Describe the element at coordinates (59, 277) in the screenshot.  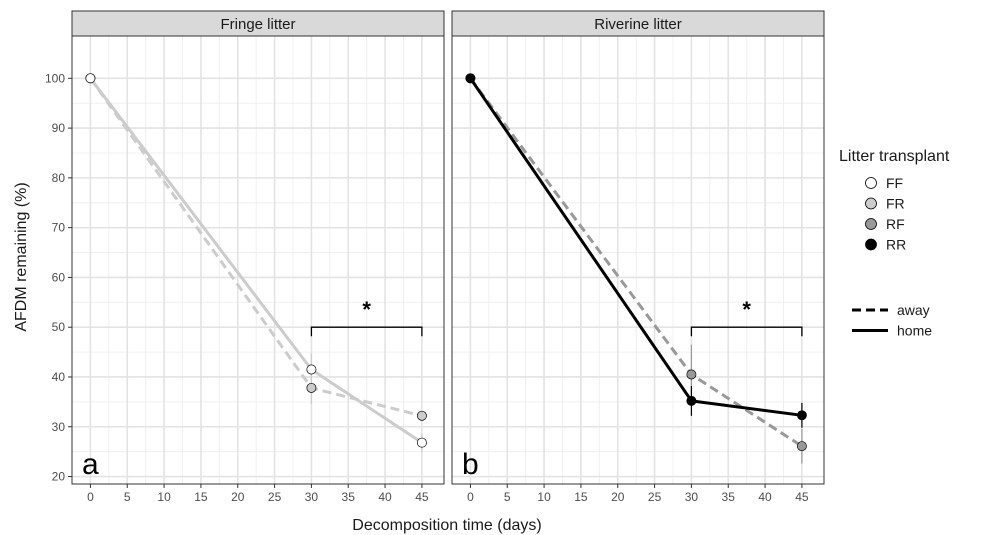
I see `y-tick-label: 60` at that location.